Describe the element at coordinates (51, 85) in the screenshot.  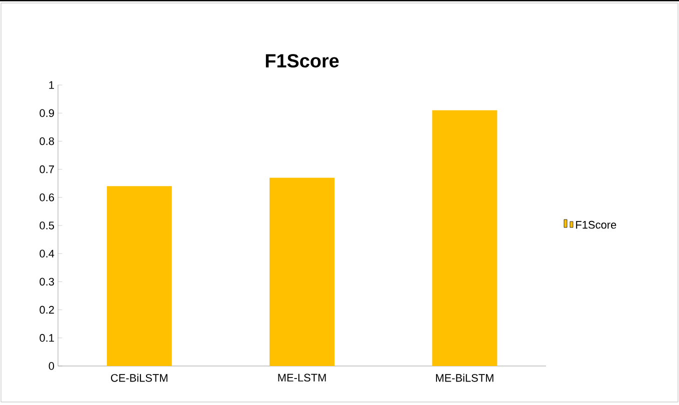
I see `y-tick-label: 1` at that location.